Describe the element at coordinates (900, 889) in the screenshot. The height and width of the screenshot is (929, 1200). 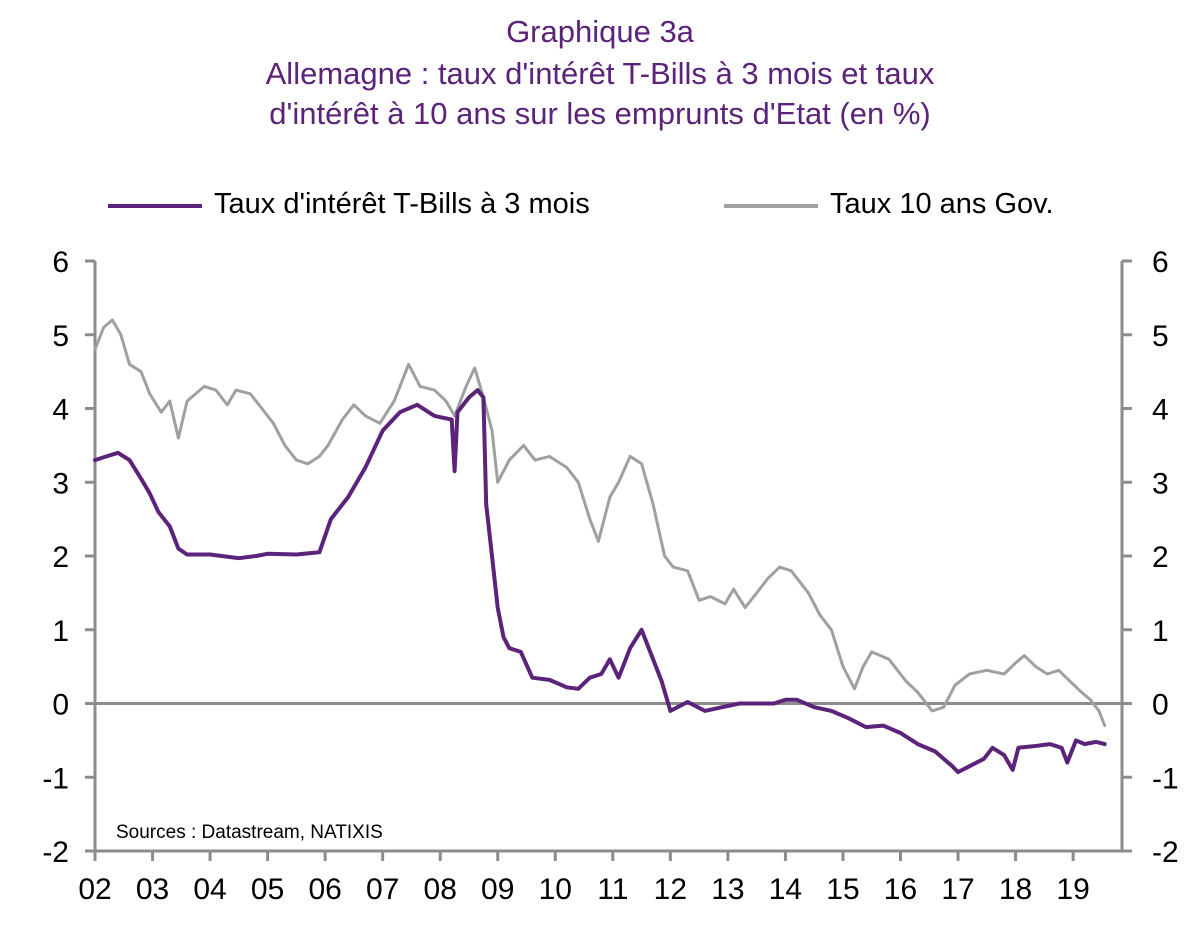
I see `x-tick-label: 16` at that location.